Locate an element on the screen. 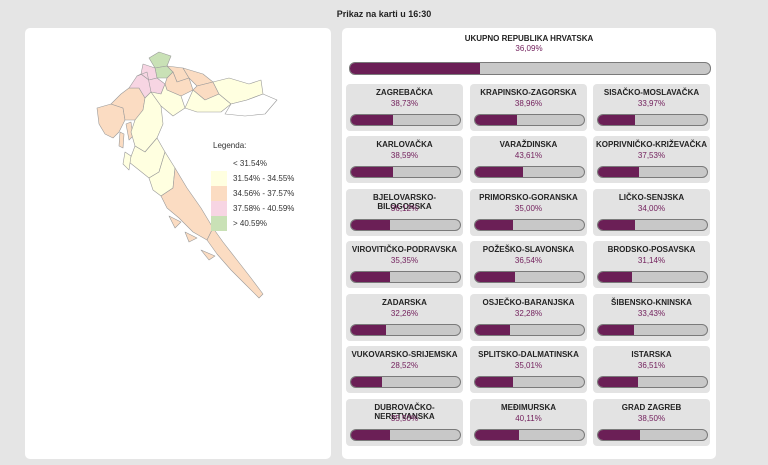 The height and width of the screenshot is (465, 768). croatia-map is located at coordinates (187, 175).